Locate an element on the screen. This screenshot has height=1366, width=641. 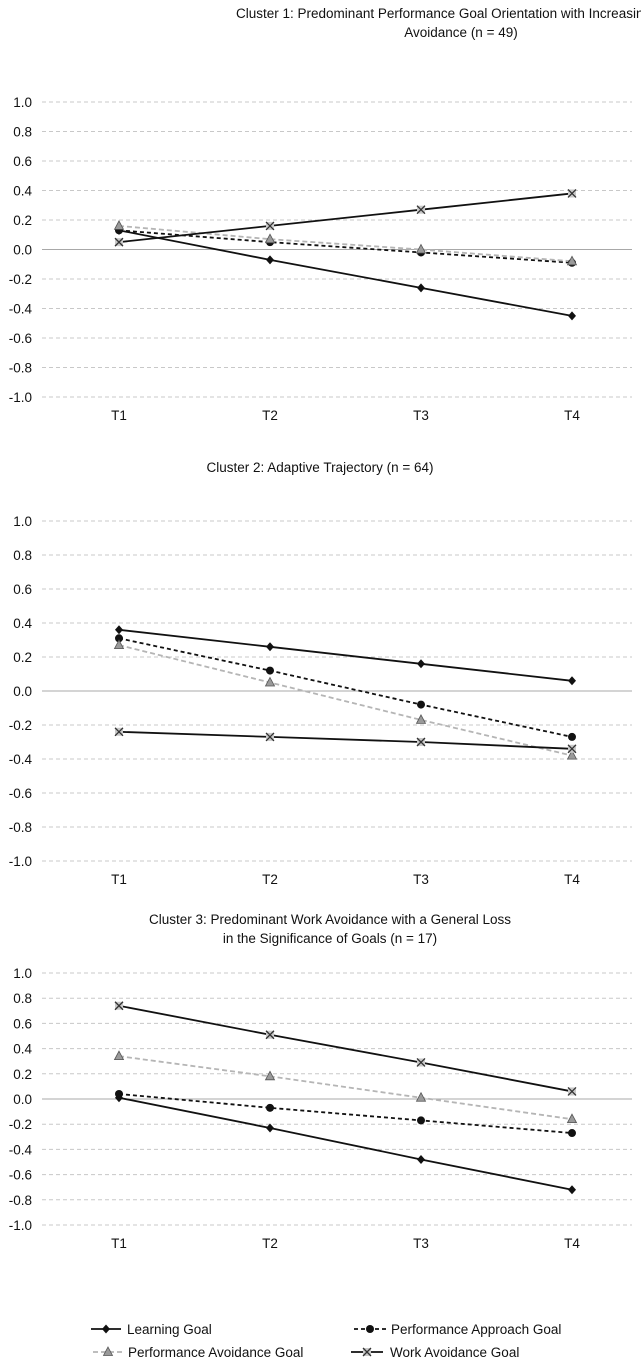
legend-item: Work Avoidance Goal is located at coordinates (435, 1352).